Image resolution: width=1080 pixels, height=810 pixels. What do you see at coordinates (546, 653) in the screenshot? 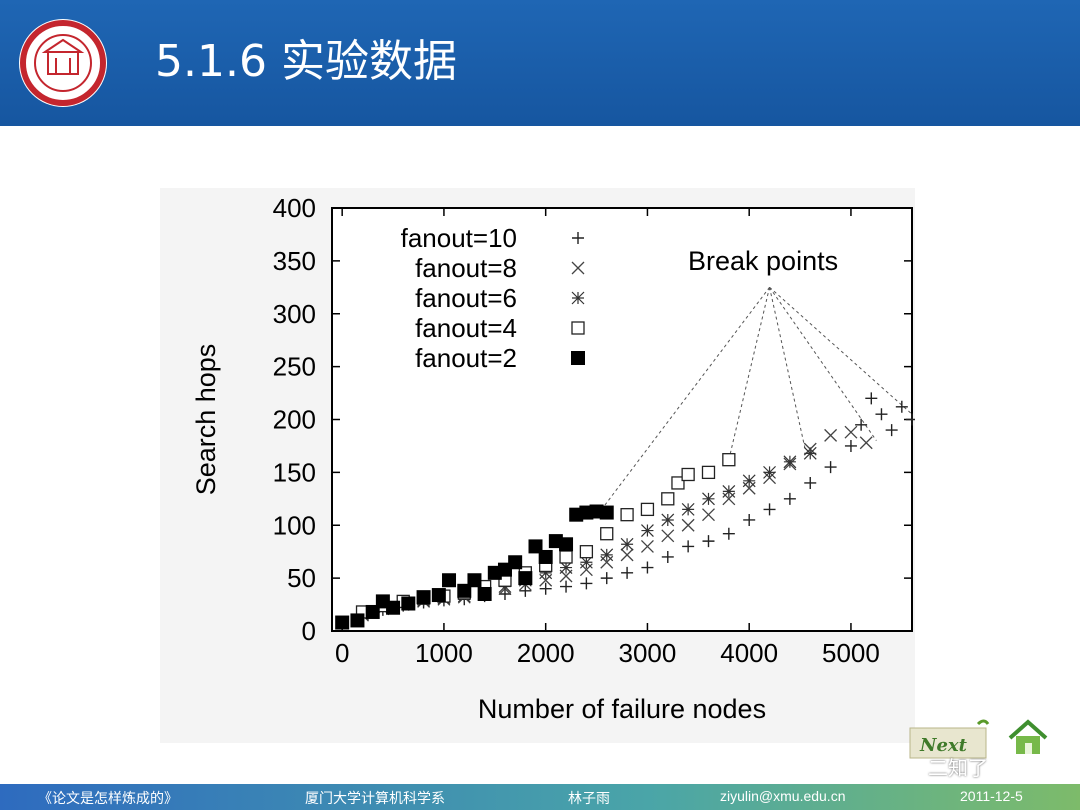
I see `x-tick-label: 2000` at bounding box center [546, 653].